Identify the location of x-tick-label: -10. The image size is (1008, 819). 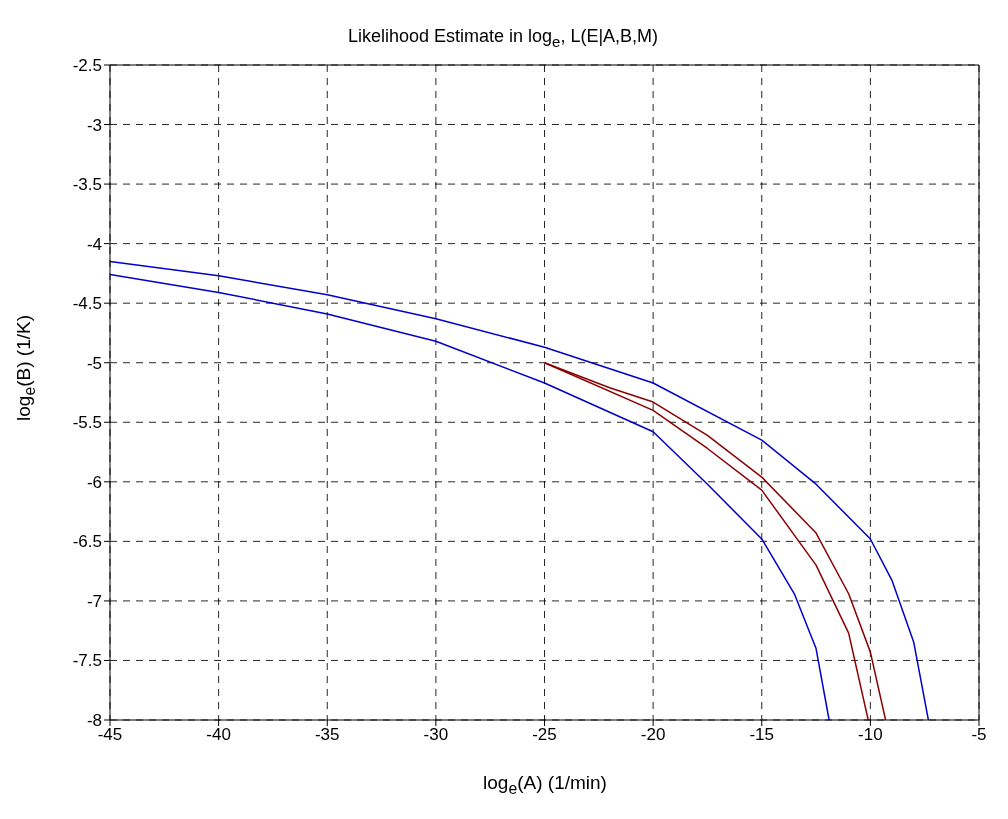
(870, 735).